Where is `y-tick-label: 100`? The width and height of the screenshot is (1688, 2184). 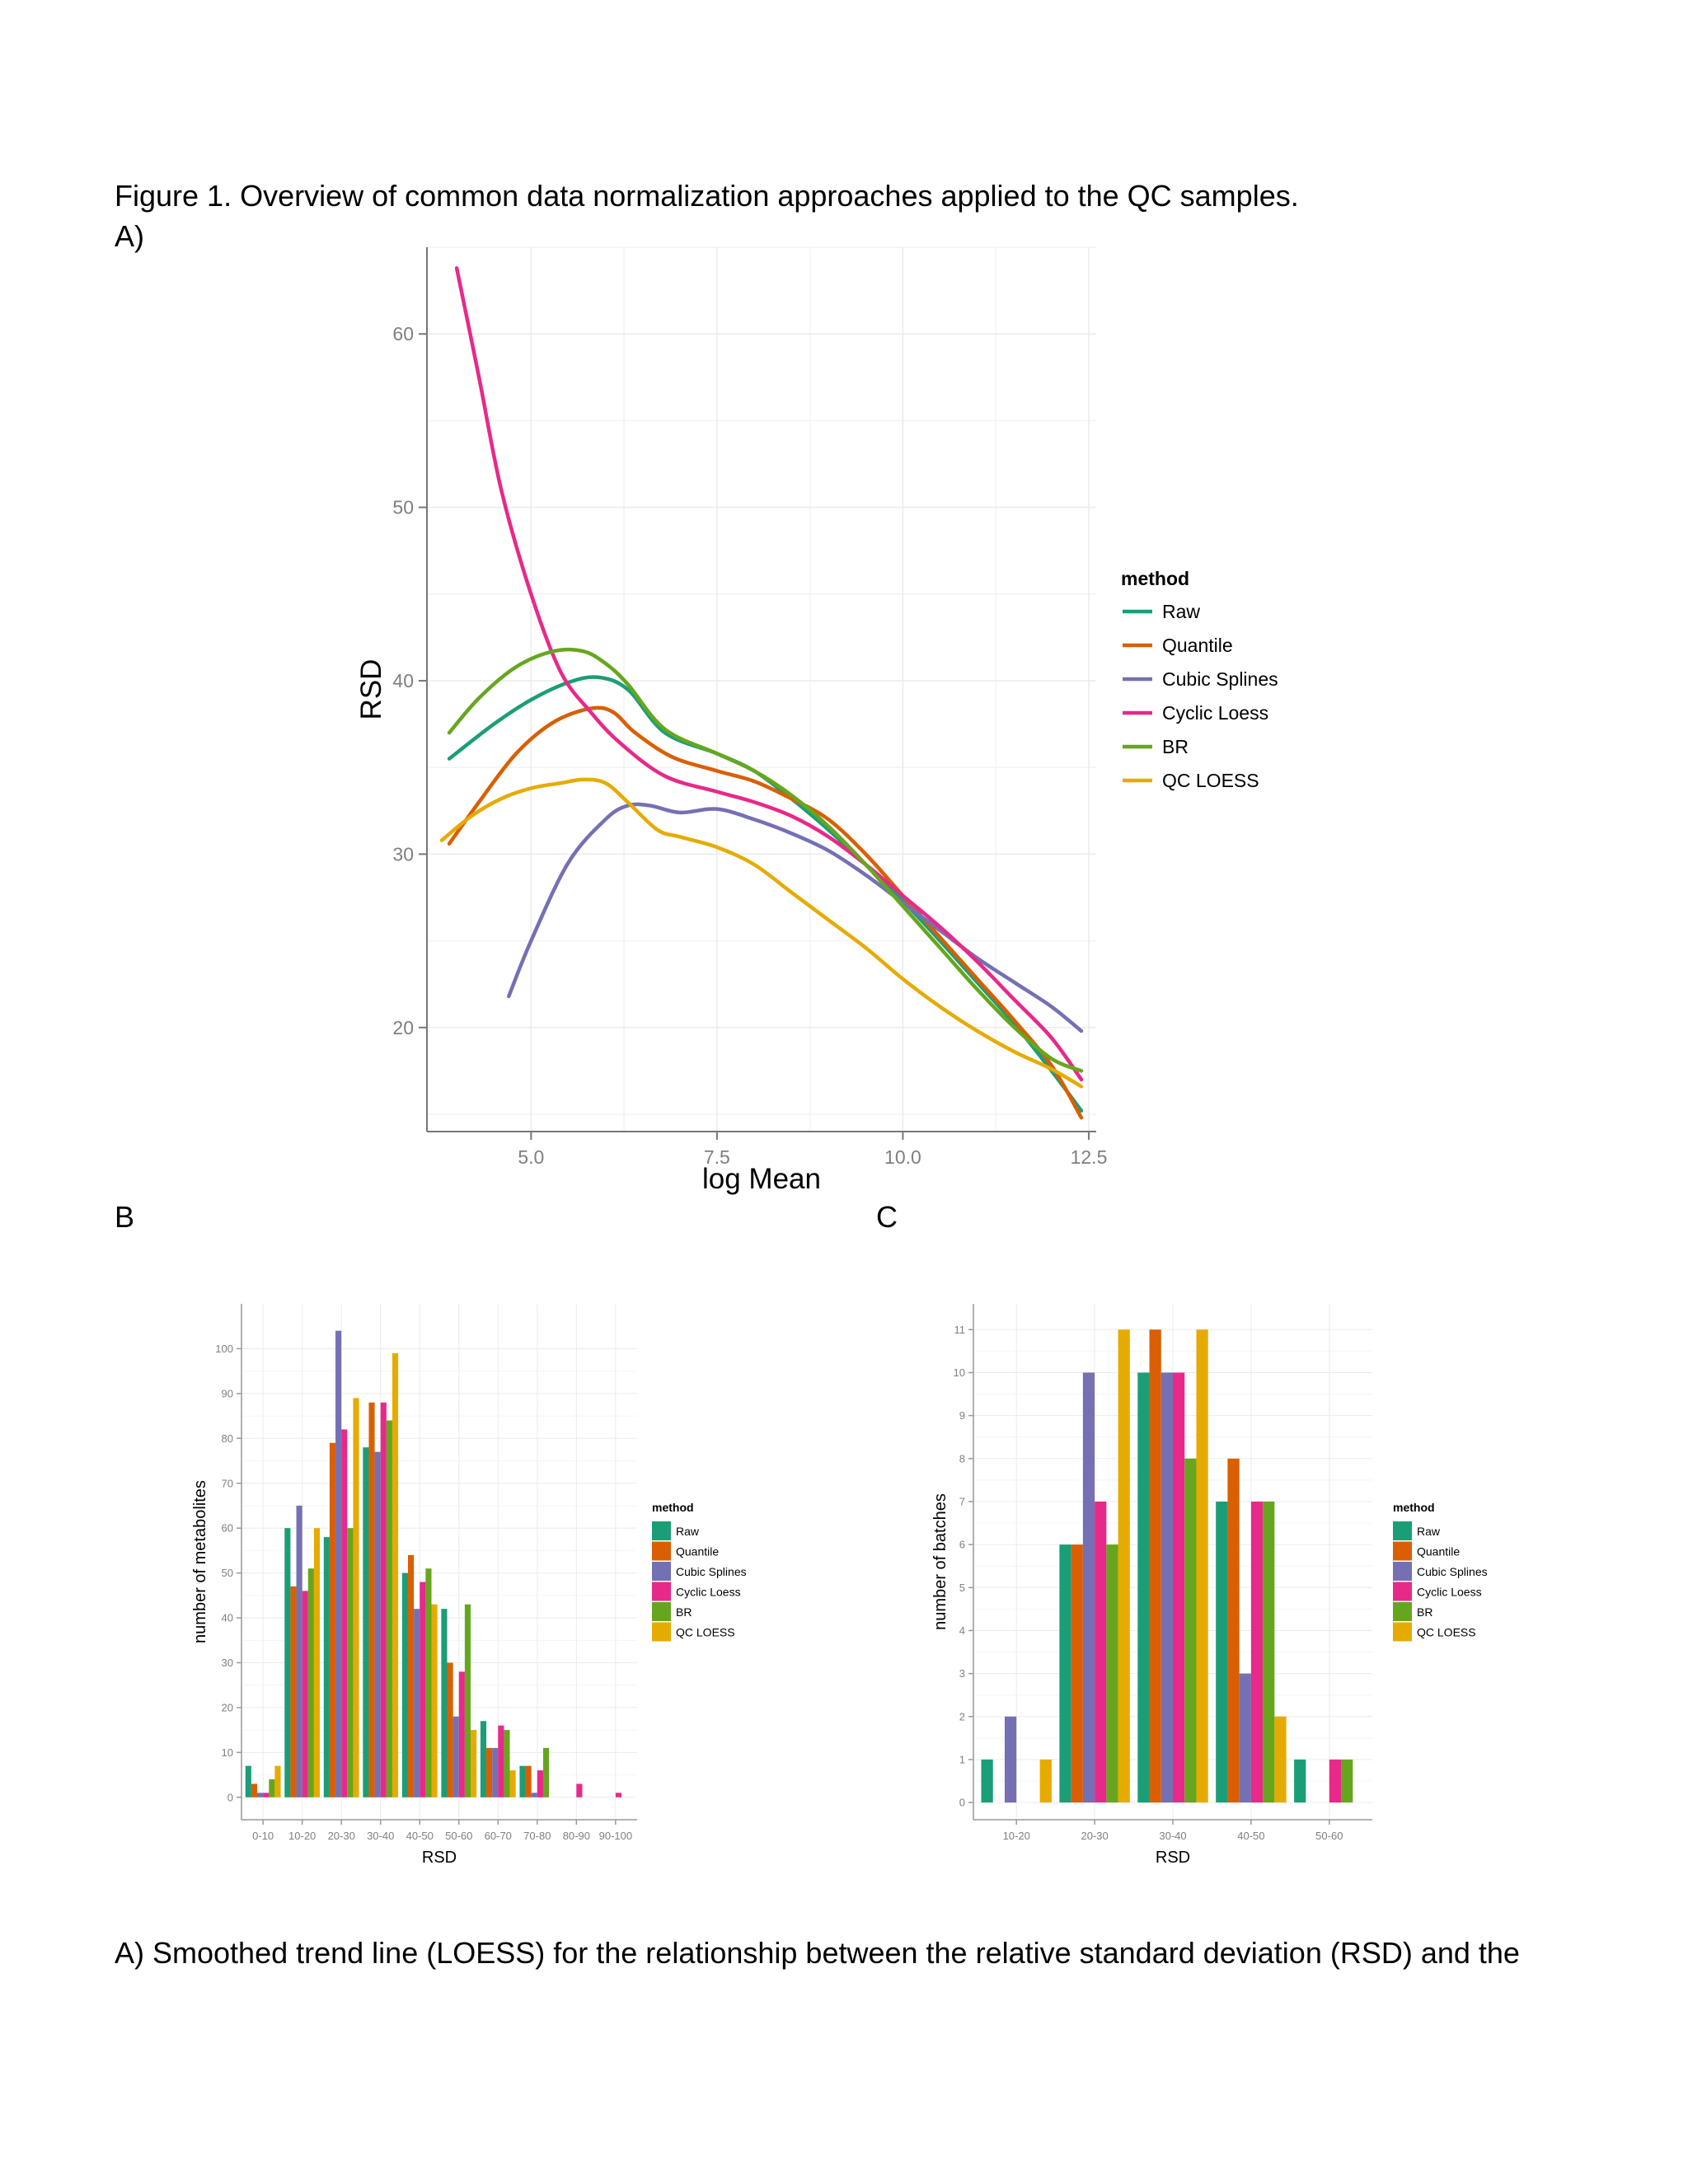 y-tick-label: 100 is located at coordinates (224, 1349).